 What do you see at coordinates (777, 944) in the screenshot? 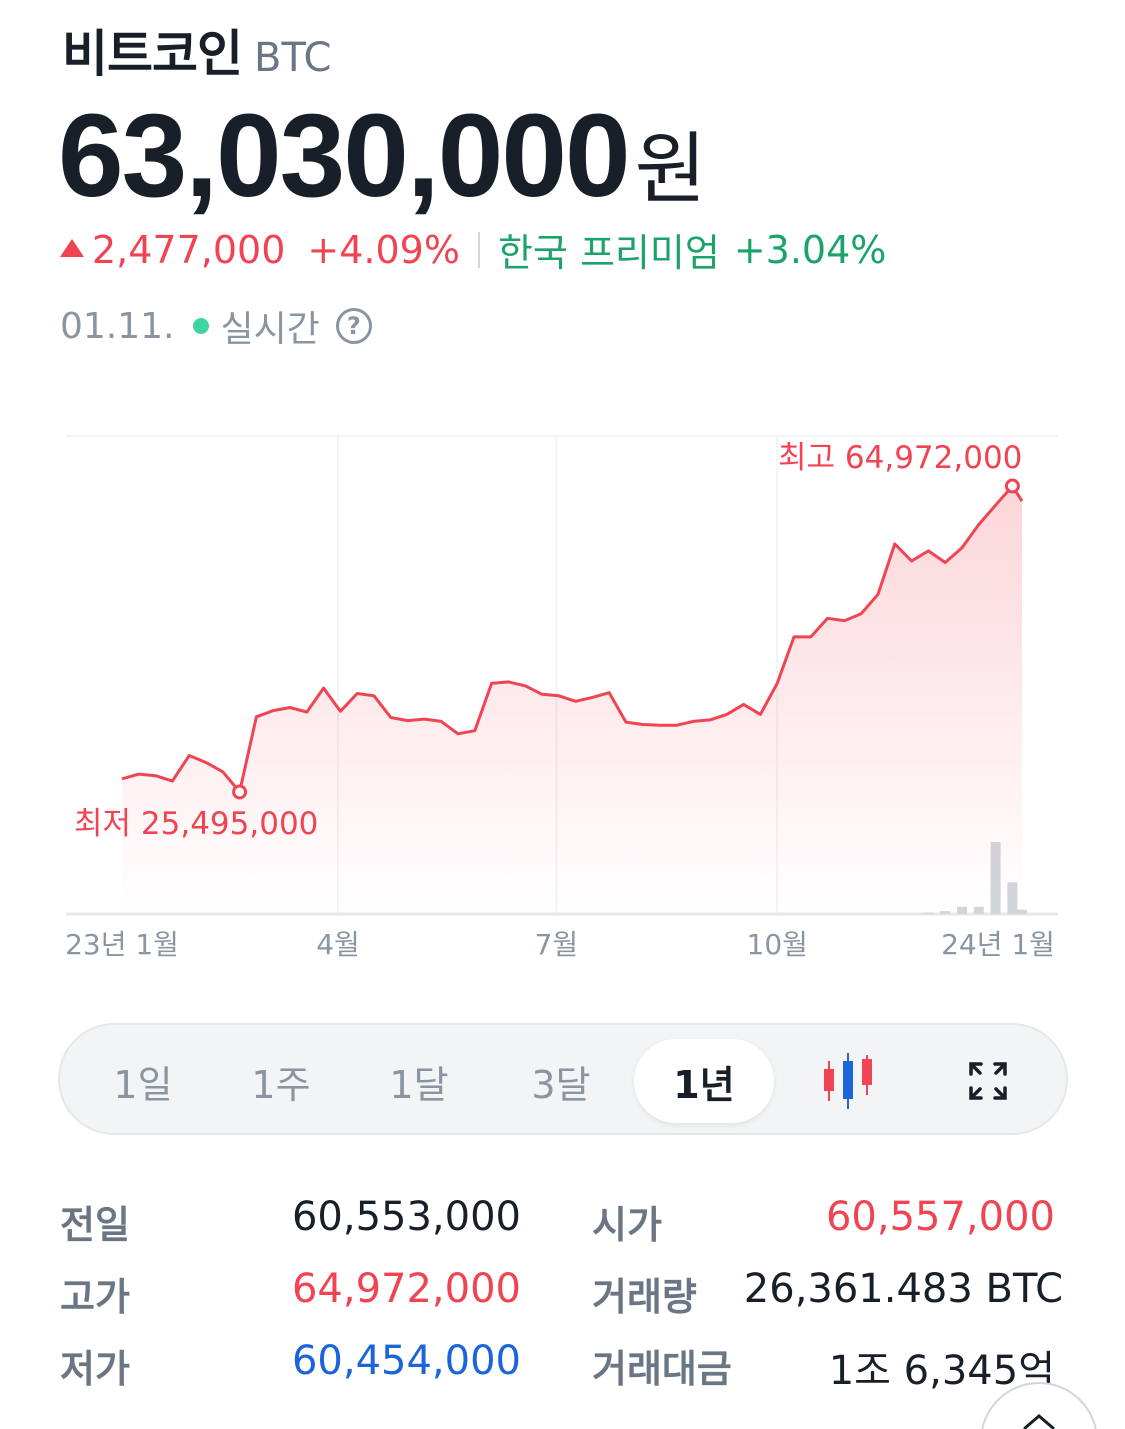
I see `x-tick-label: 10월` at bounding box center [777, 944].